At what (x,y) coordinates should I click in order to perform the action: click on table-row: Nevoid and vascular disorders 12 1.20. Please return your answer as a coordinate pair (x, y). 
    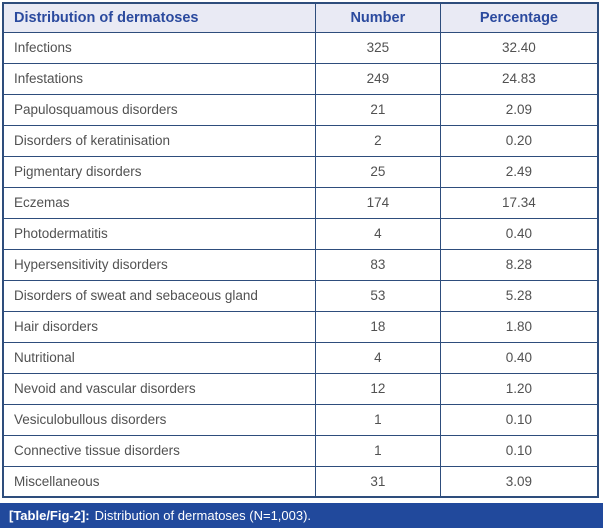
    Looking at the image, I should click on (300, 388).